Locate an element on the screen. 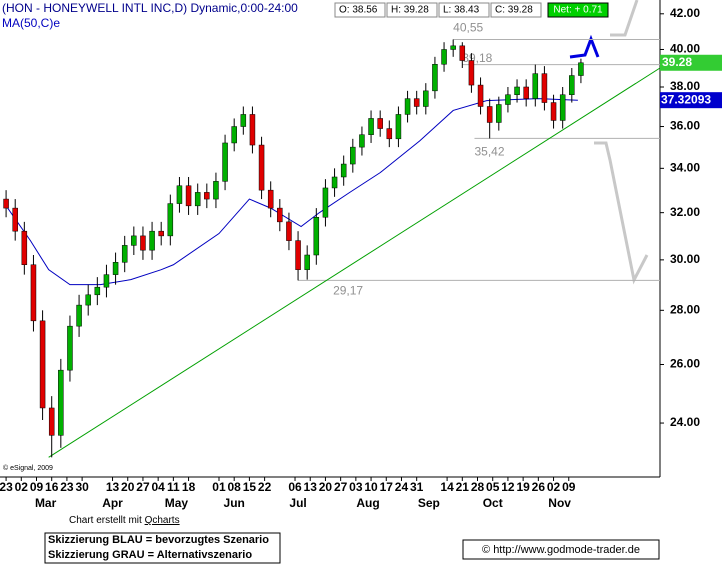  grey-scenario-up is located at coordinates (624, 18).